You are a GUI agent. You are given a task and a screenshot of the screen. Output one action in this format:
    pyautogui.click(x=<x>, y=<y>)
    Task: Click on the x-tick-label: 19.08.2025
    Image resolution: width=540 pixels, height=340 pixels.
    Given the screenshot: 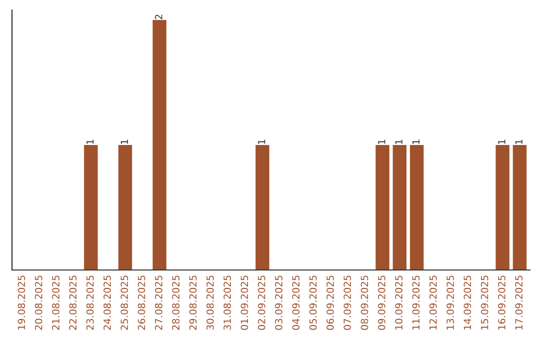 What is the action you would take?
    pyautogui.click(x=22, y=303)
    